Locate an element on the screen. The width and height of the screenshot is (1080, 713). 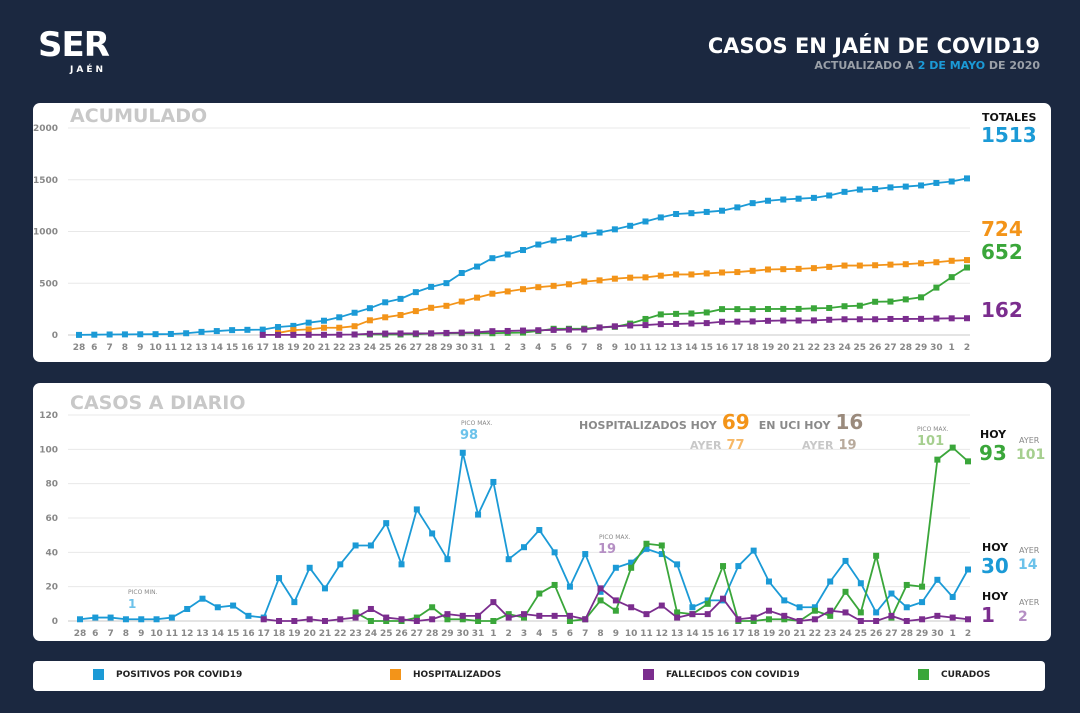
hospital-summary: HOSPITALIZADOS HOY 69 EN UCI HOY 16 is located at coordinates (721, 422).